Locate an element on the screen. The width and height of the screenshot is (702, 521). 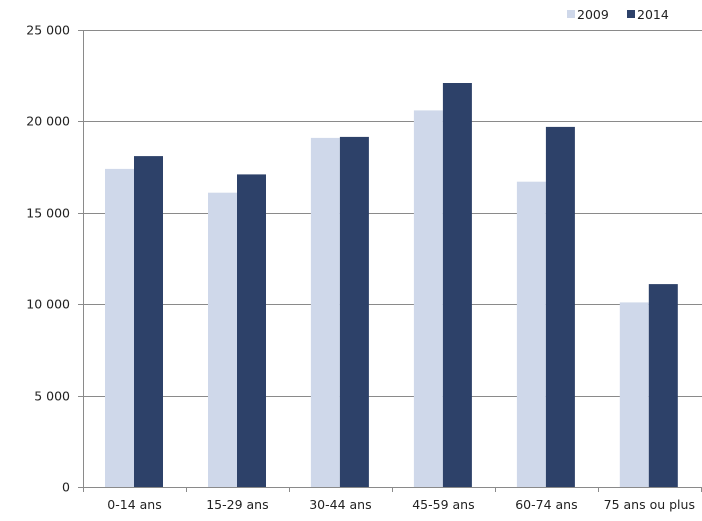
y-tick-label: 20 000 is located at coordinates (48, 121).